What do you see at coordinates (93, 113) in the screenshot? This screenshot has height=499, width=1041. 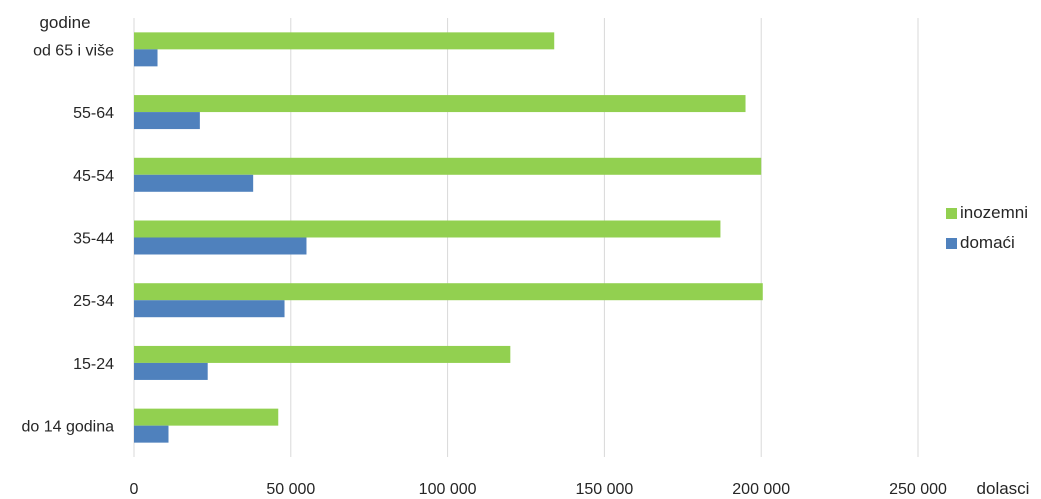 I see `y-tick-label-5: 55-64` at bounding box center [93, 113].